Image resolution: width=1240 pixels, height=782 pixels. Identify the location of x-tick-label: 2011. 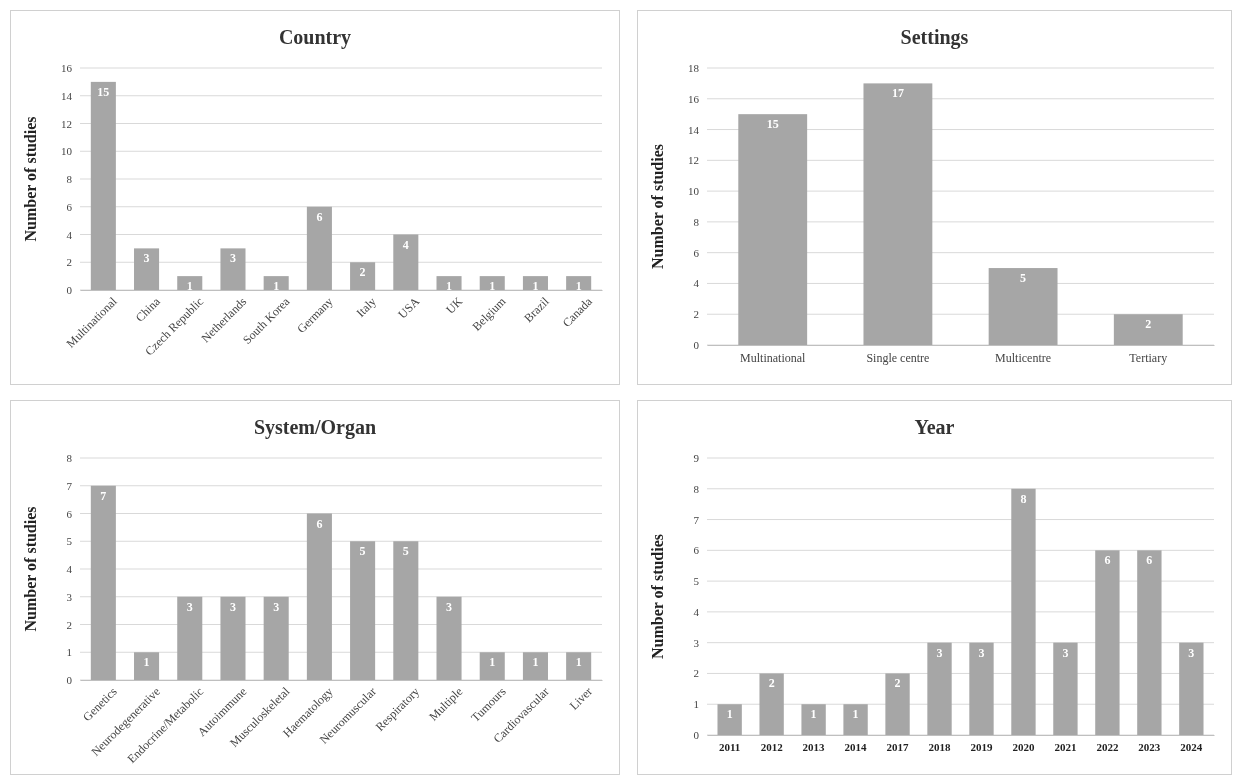
(729, 746).